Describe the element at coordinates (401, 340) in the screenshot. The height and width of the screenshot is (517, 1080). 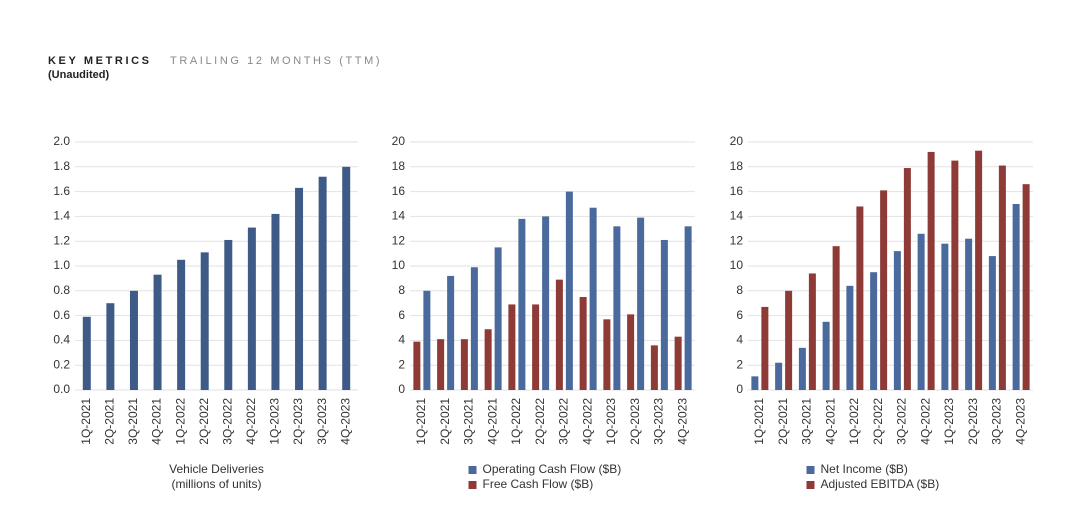
I see `y-tick-label: 4` at that location.